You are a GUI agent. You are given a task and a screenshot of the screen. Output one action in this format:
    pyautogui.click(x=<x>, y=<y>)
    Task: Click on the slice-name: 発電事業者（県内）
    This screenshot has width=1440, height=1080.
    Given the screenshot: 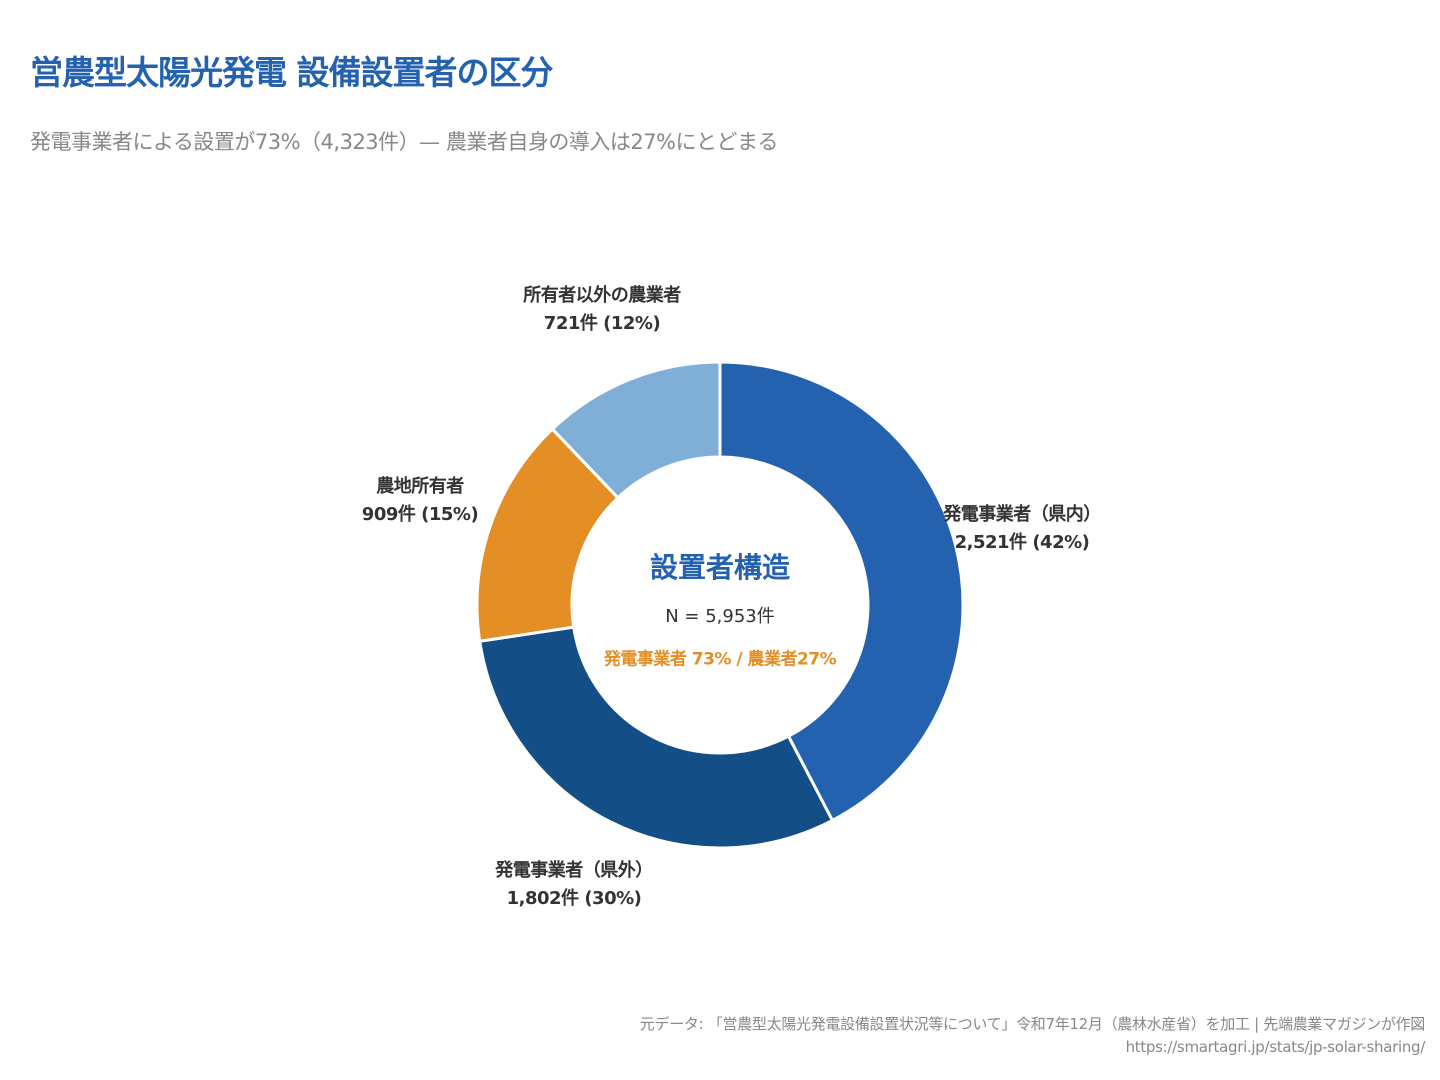 What is the action you would take?
    pyautogui.click(x=1022, y=514)
    